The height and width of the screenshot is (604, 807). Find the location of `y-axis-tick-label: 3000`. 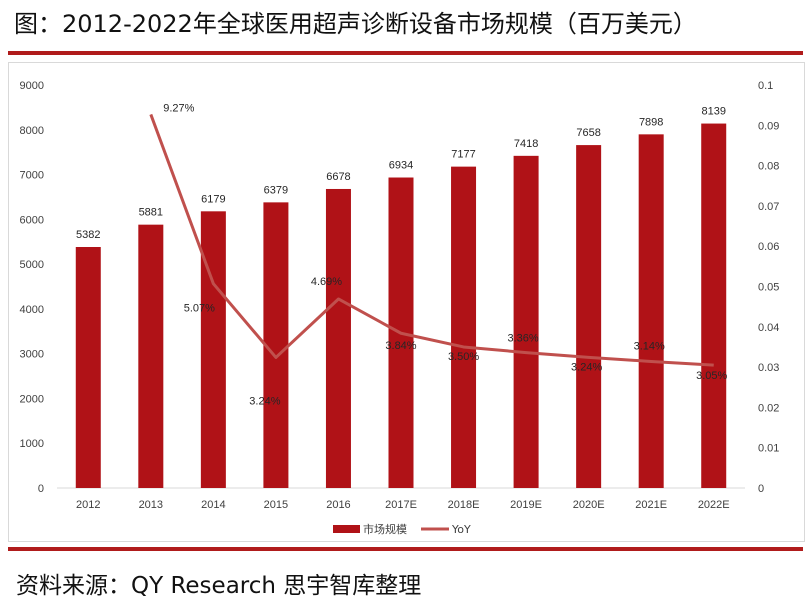

y-axis-tick-label: 3000 is located at coordinates (32, 355).